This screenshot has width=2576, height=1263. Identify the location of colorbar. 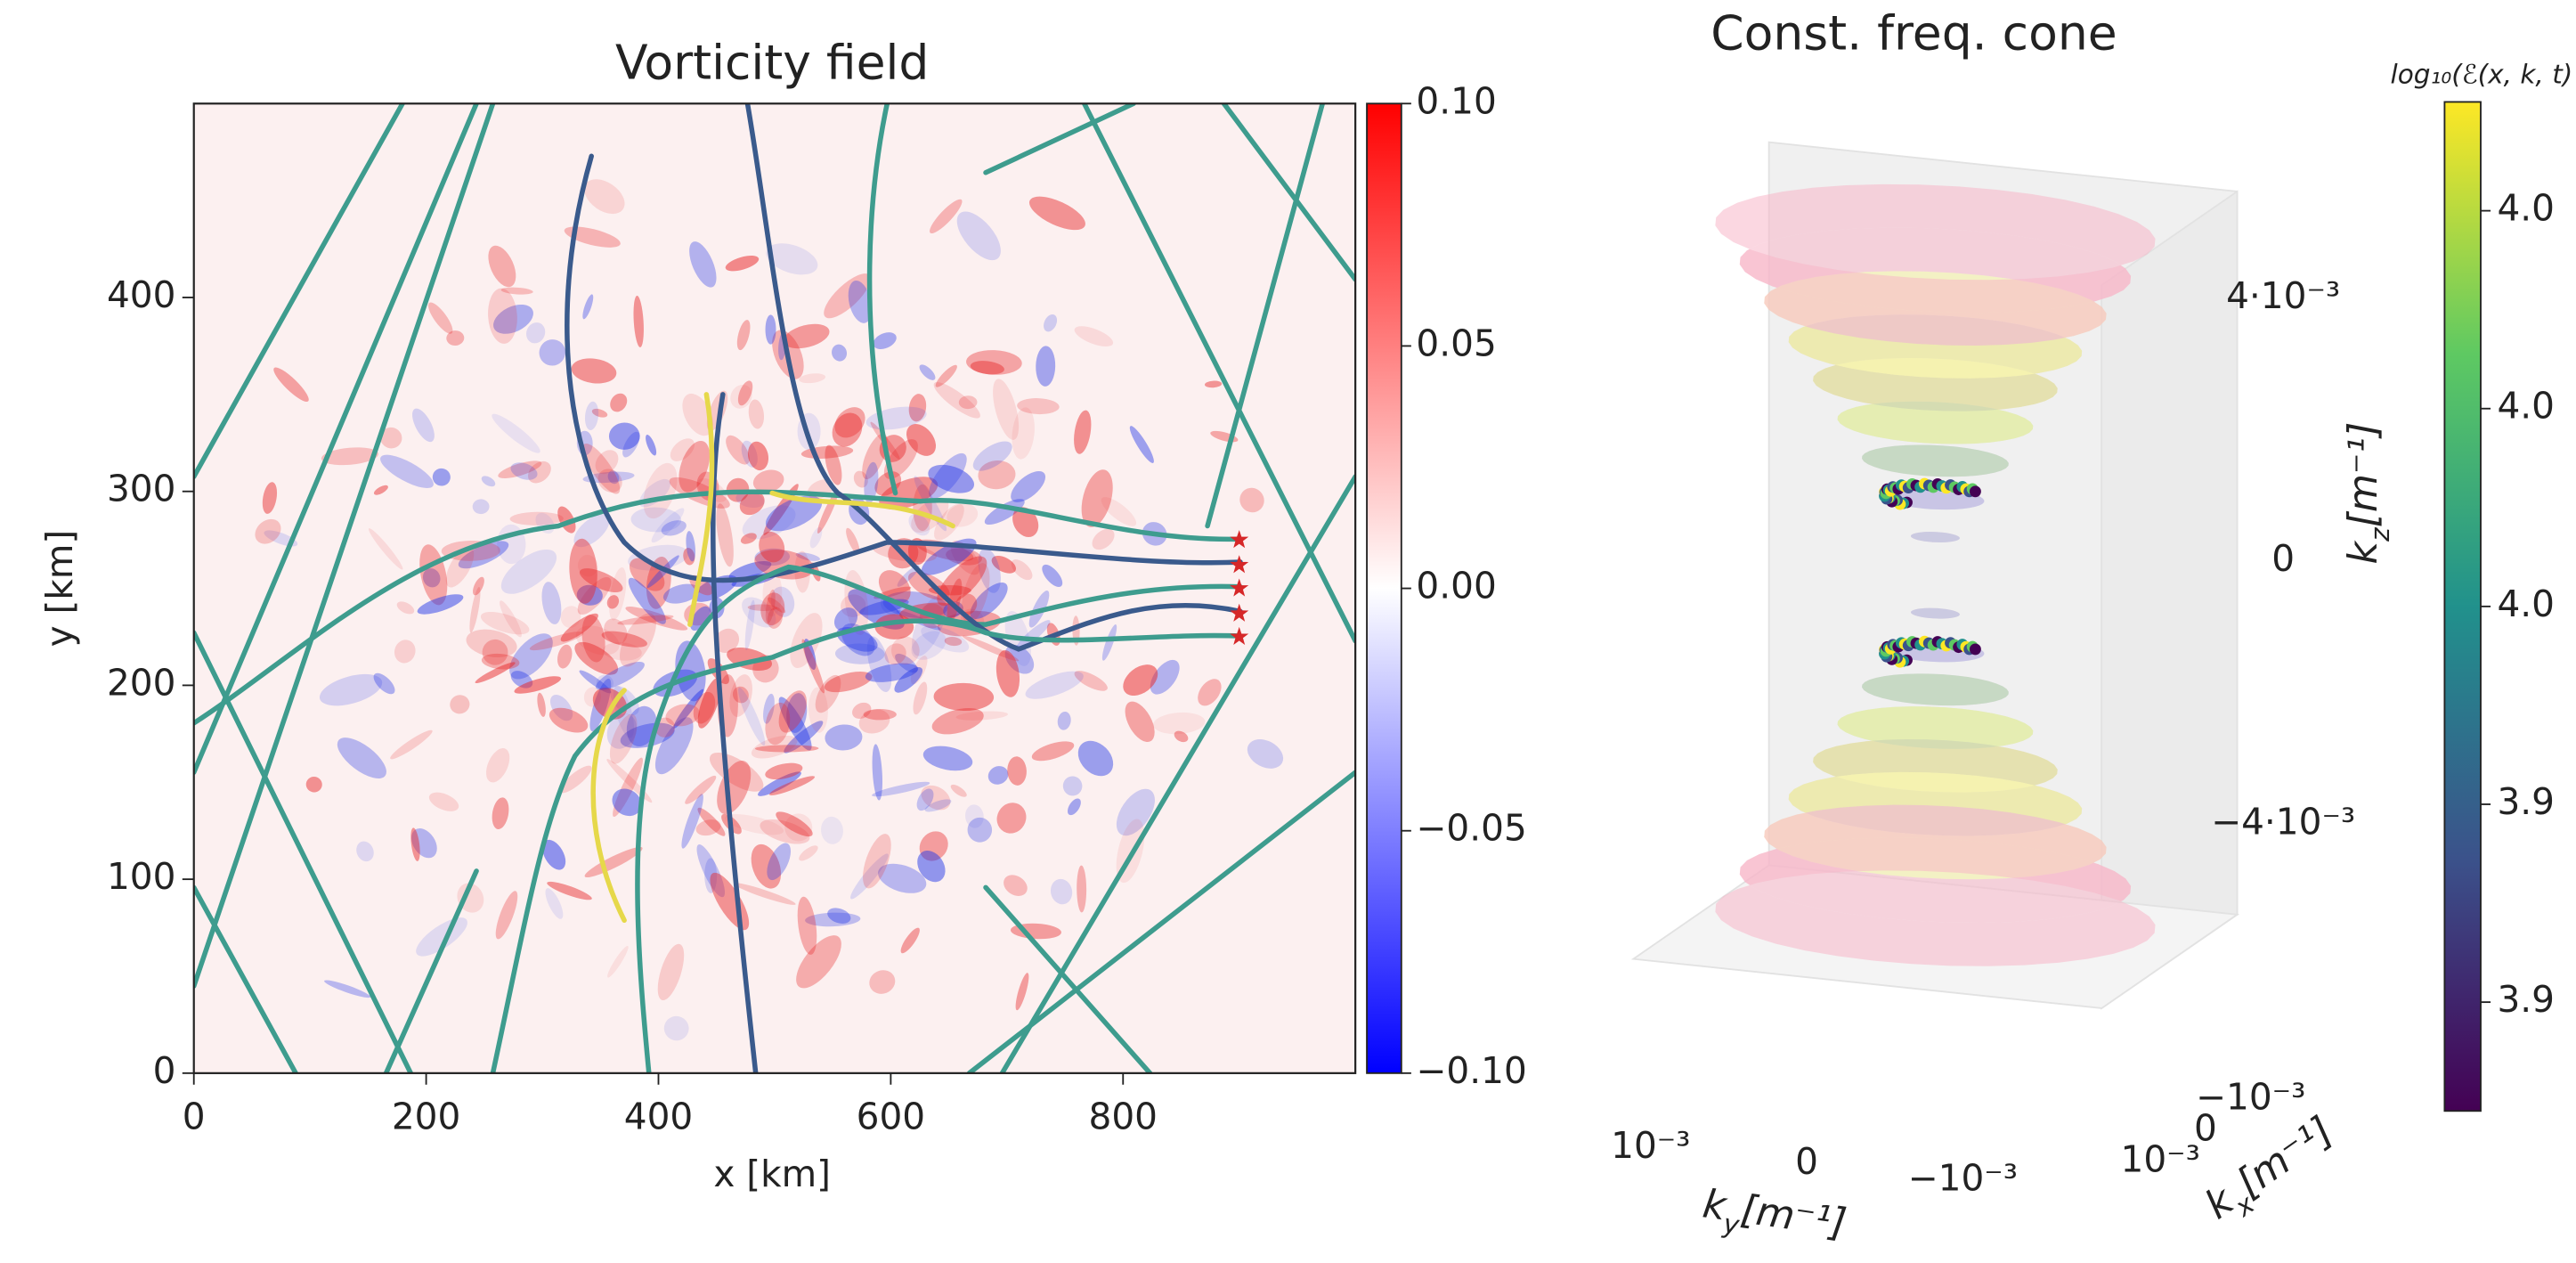
(1384, 588).